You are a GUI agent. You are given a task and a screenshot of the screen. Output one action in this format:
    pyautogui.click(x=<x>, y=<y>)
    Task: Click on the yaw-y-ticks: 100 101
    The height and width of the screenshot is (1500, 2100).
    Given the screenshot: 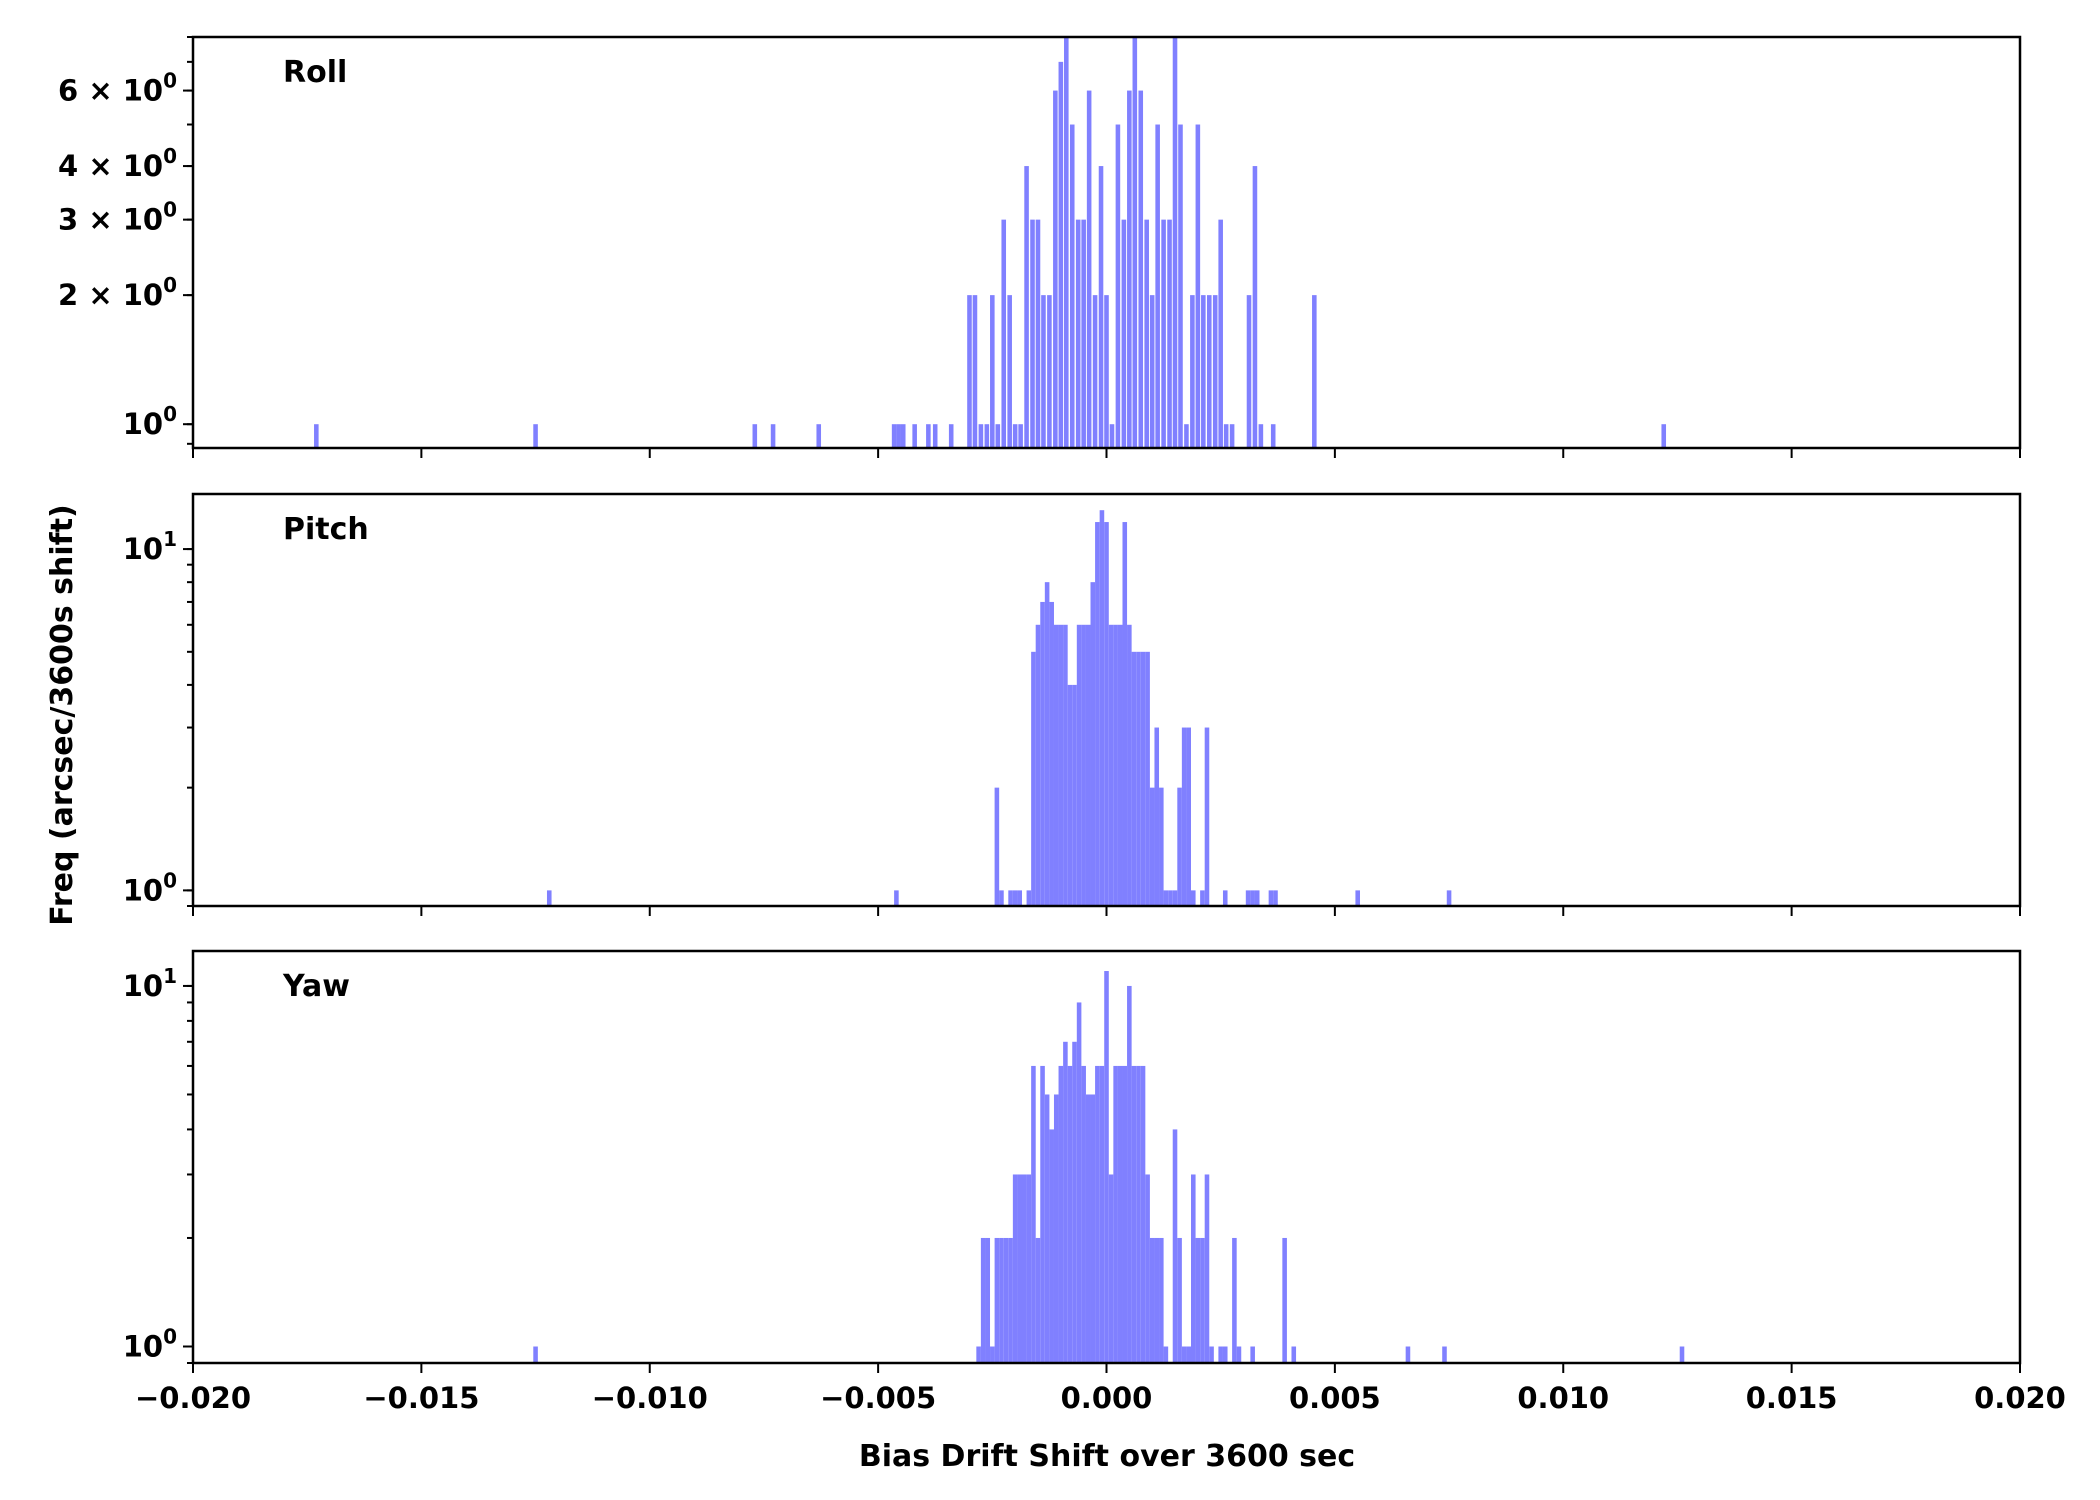 What is the action you would take?
    pyautogui.click(x=158, y=1164)
    